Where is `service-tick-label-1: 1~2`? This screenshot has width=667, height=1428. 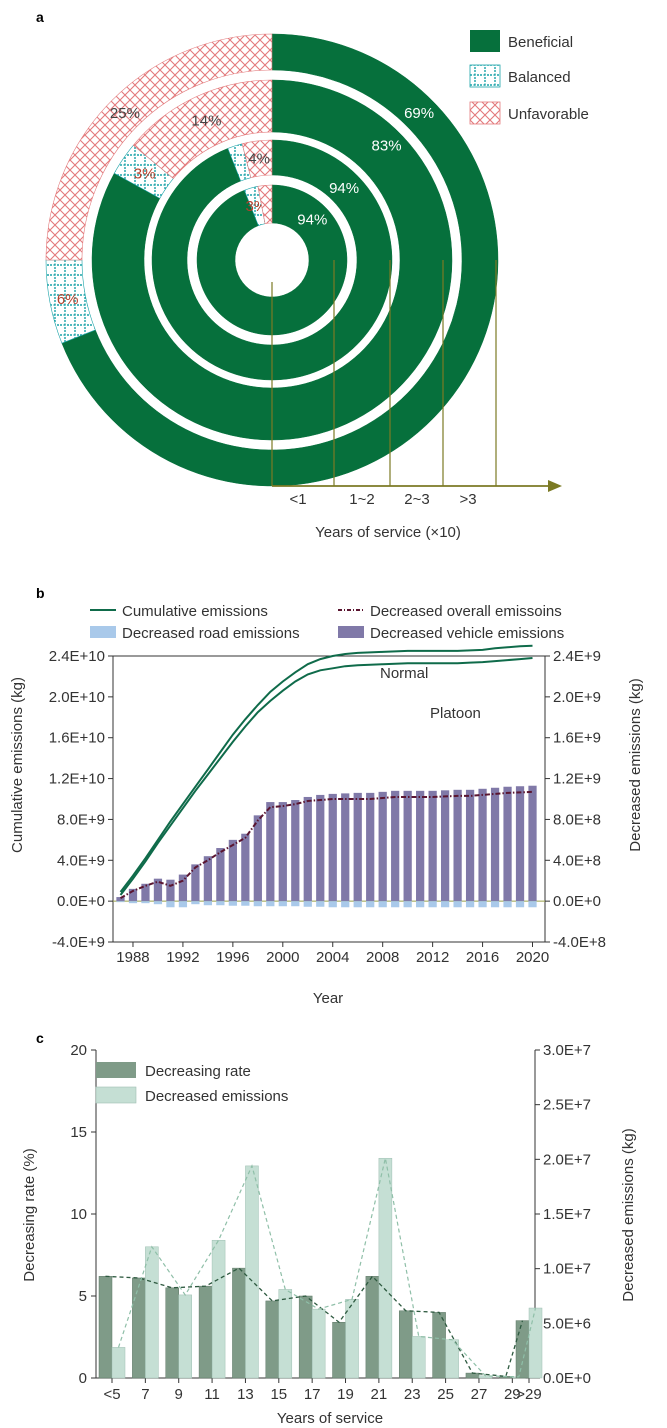
service-tick-label-1: 1~2 is located at coordinates (361, 499).